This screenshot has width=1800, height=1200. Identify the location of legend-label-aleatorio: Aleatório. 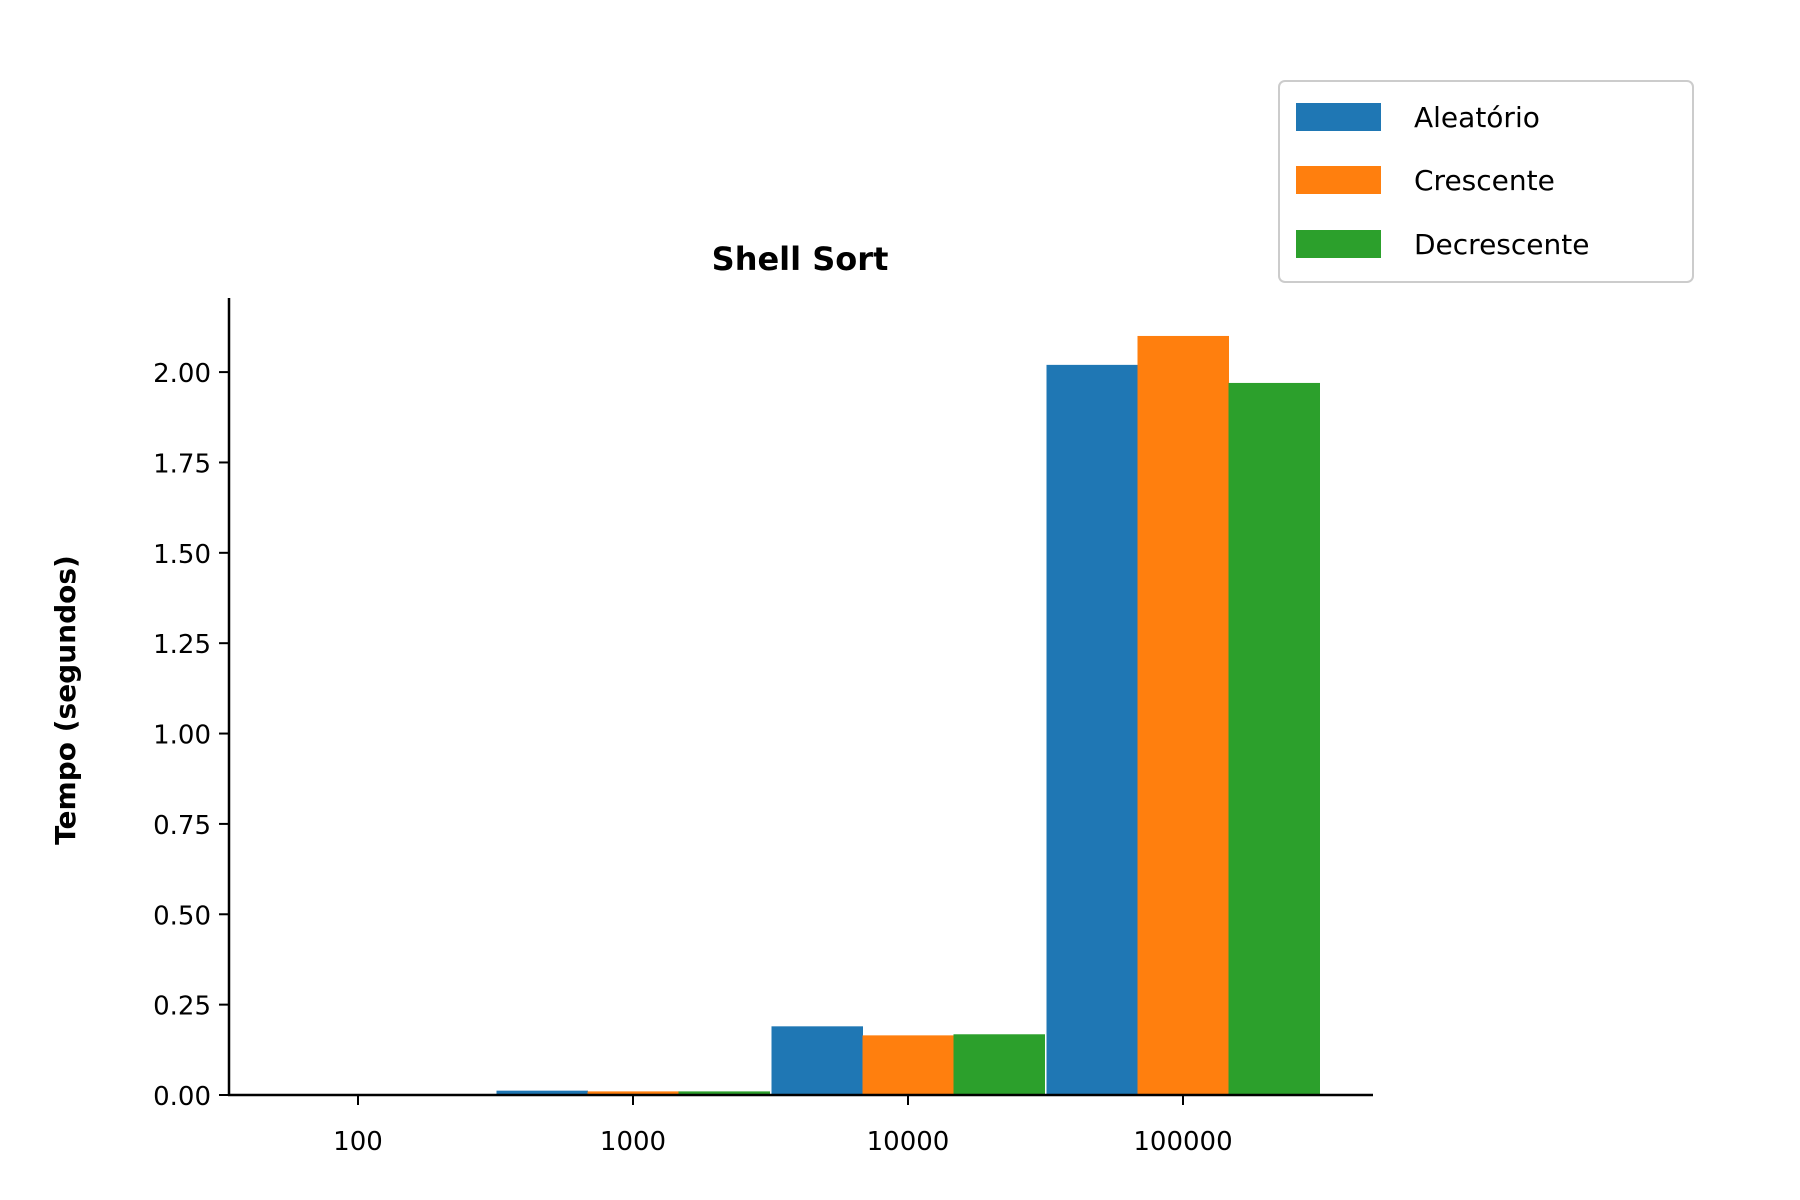
(1477, 117).